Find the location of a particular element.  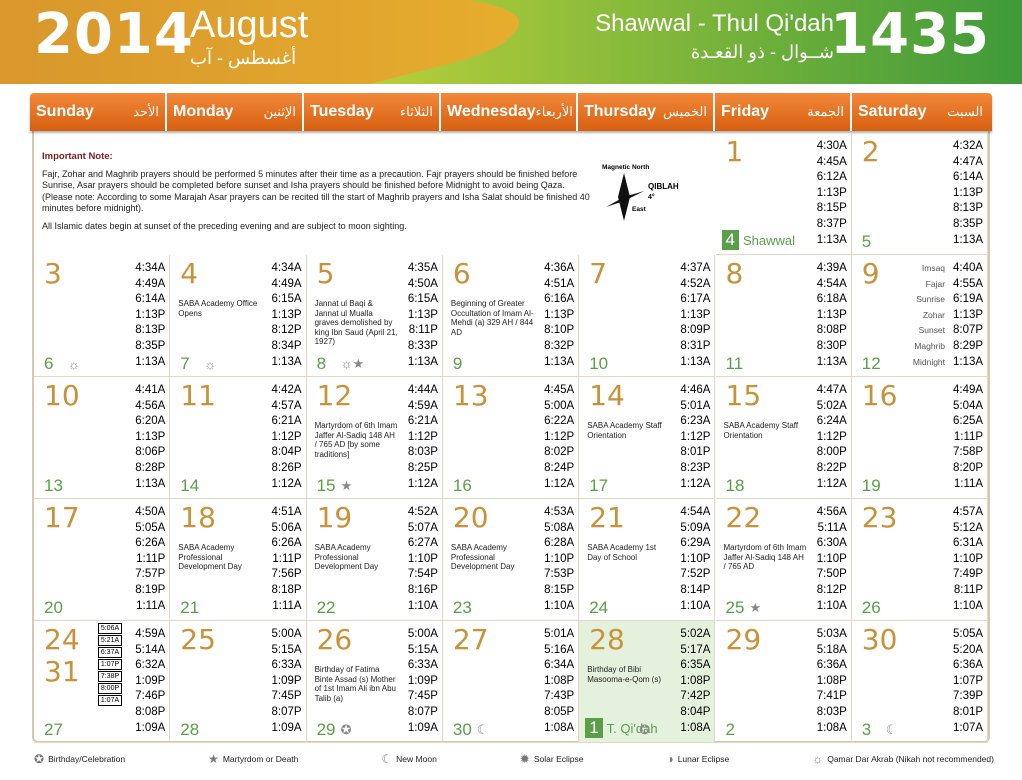

prayer-time: 7:39P is located at coordinates (968, 696).